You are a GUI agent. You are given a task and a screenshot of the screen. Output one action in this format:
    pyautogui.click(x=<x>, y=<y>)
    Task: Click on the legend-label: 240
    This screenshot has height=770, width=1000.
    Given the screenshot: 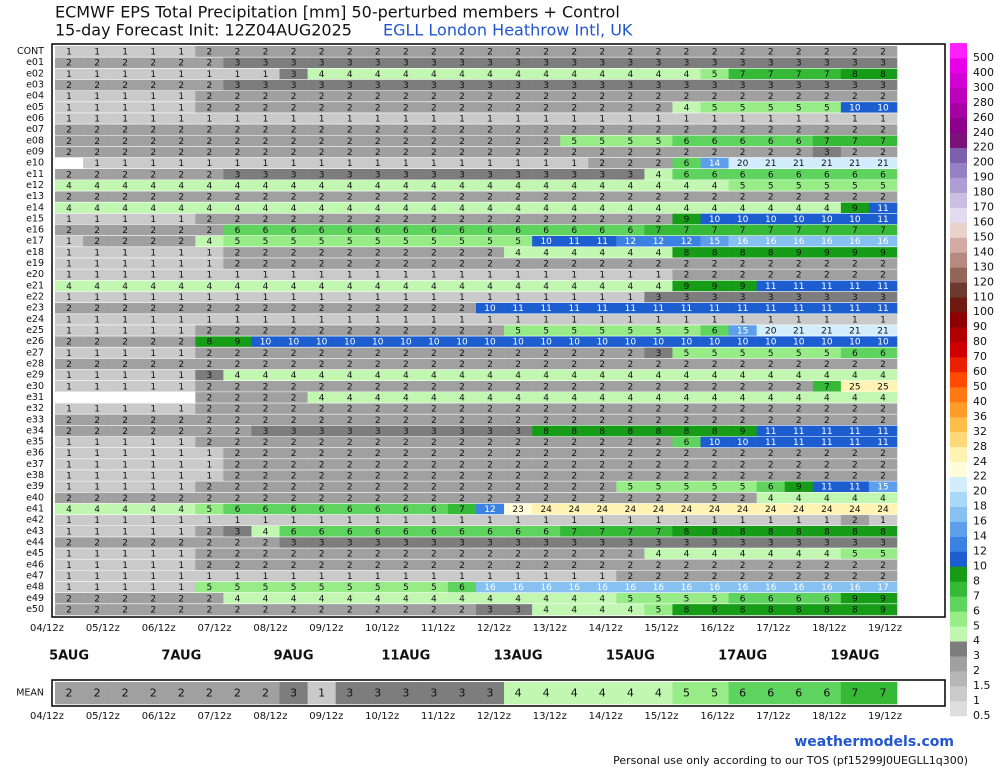 What is the action you would take?
    pyautogui.click(x=983, y=132)
    